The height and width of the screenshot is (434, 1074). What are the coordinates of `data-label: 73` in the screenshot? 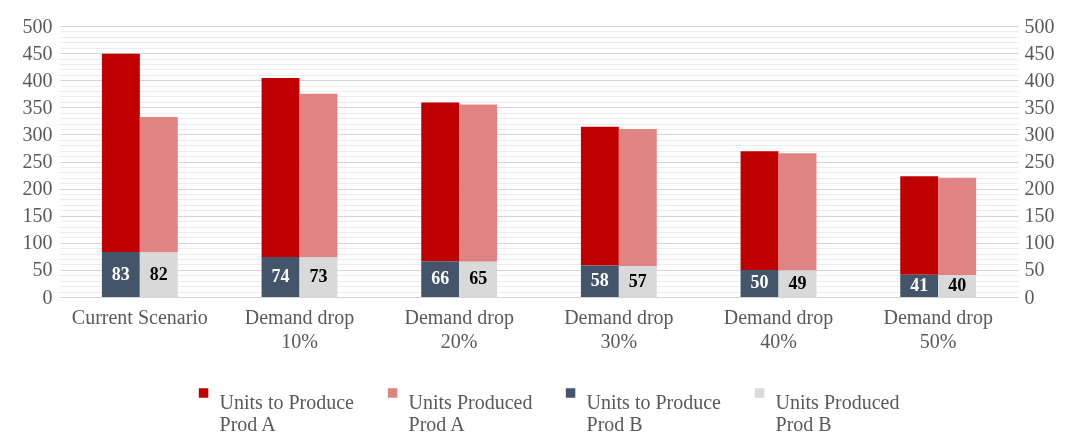 It's located at (318, 276).